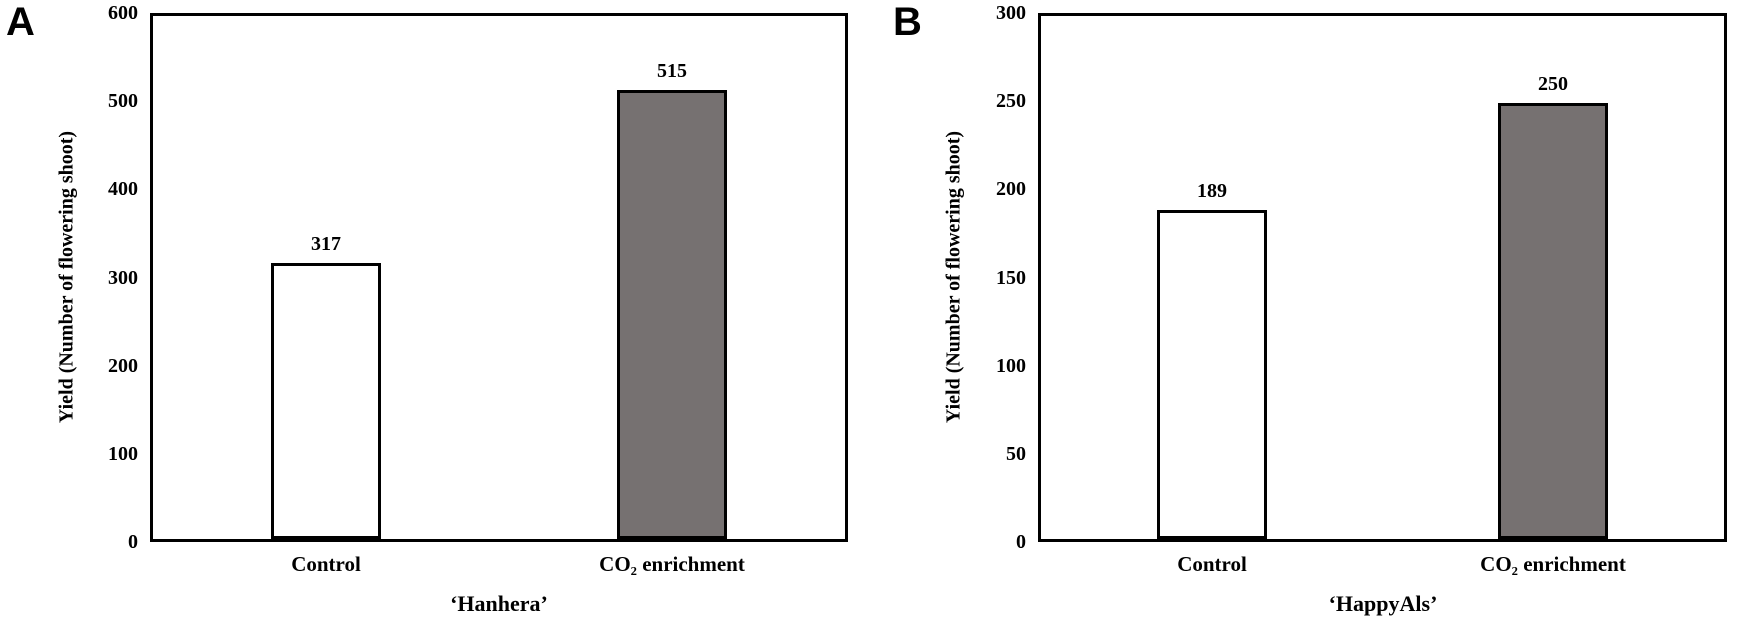 Image resolution: width=1739 pixels, height=627 pixels. I want to click on bar-value-label: 189, so click(1212, 191).